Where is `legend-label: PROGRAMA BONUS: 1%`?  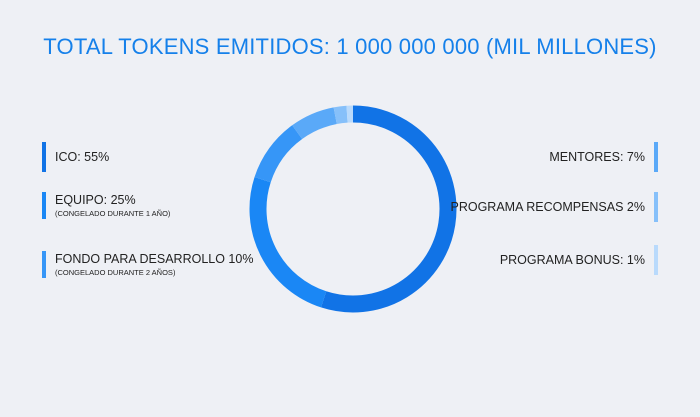 legend-label: PROGRAMA BONUS: 1% is located at coordinates (572, 260).